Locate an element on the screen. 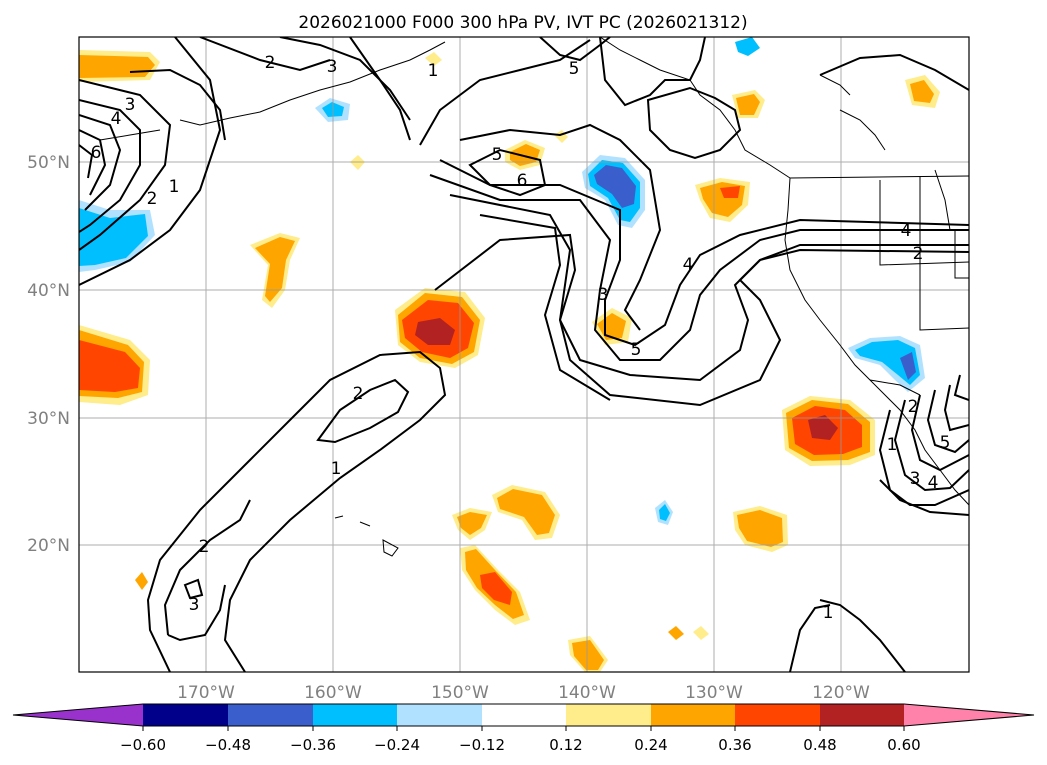 The image size is (1047, 765). lon-tick-label: 150°W is located at coordinates (460, 693).